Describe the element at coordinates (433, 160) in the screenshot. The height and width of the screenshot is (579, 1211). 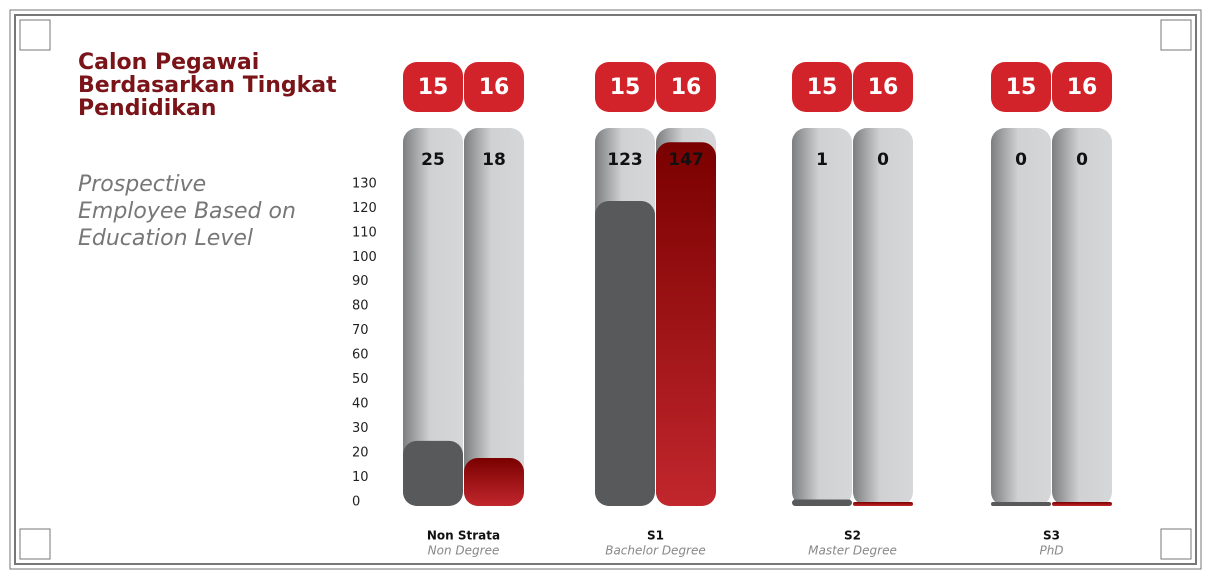
I see `value-label: 25` at that location.